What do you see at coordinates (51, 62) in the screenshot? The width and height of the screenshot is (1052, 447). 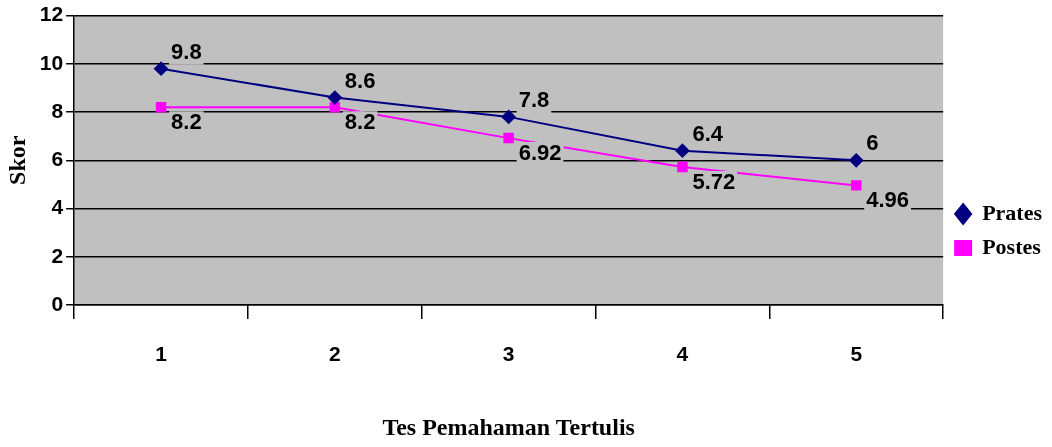 I see `y-tick-label: 10` at bounding box center [51, 62].